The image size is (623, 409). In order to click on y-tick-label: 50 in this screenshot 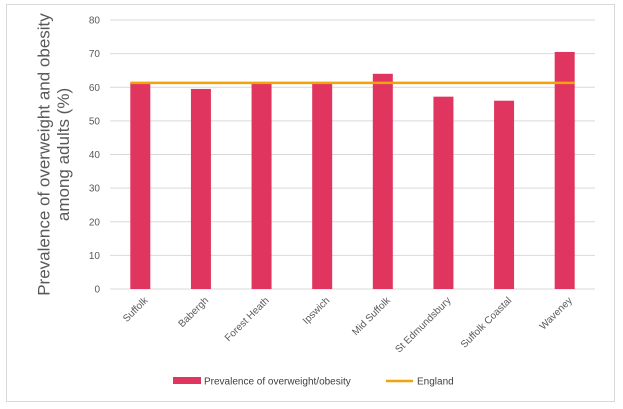, I will do `click(95, 121)`.